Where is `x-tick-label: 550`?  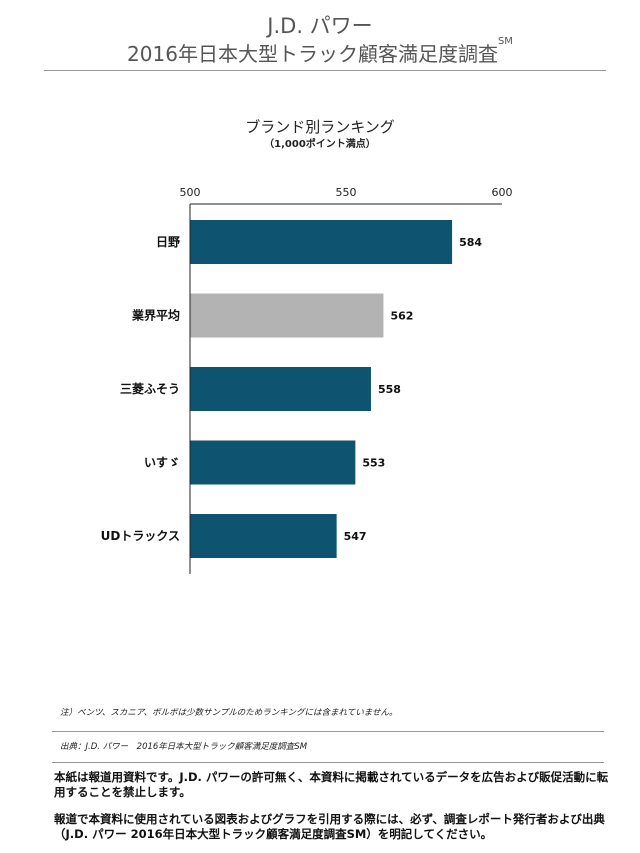 x-tick-label: 550 is located at coordinates (346, 192).